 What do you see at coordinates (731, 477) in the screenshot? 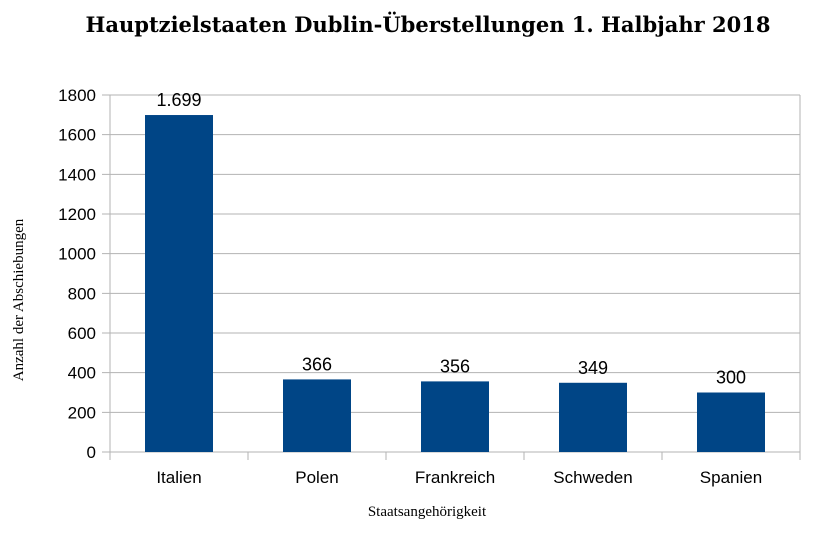
I see `x-category-label: Spanien` at bounding box center [731, 477].